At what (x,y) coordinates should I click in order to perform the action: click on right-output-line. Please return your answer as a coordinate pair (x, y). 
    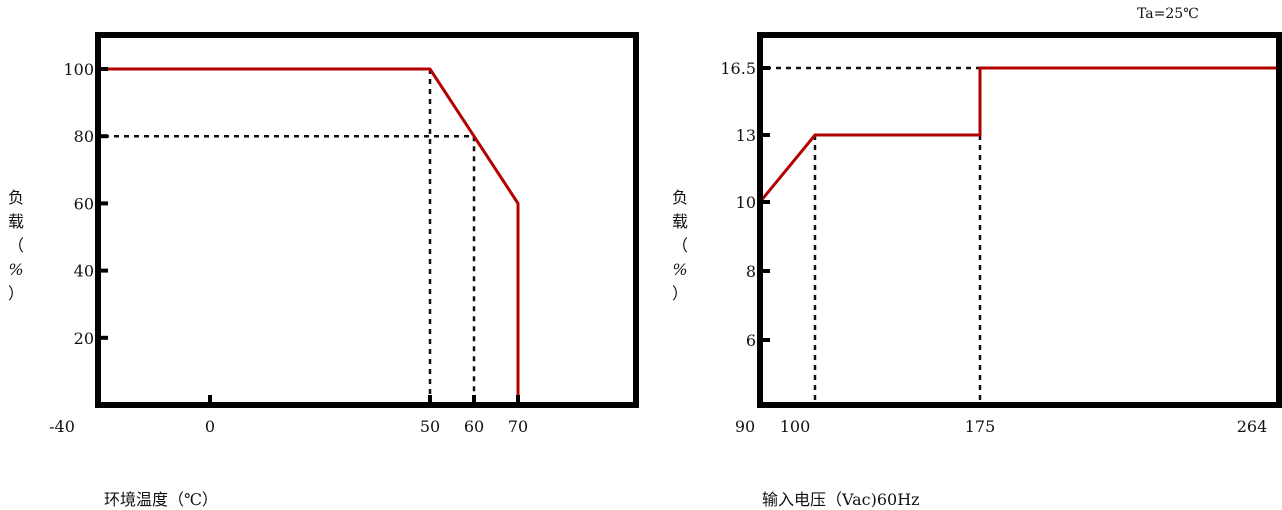
    Looking at the image, I should click on (1017, 134).